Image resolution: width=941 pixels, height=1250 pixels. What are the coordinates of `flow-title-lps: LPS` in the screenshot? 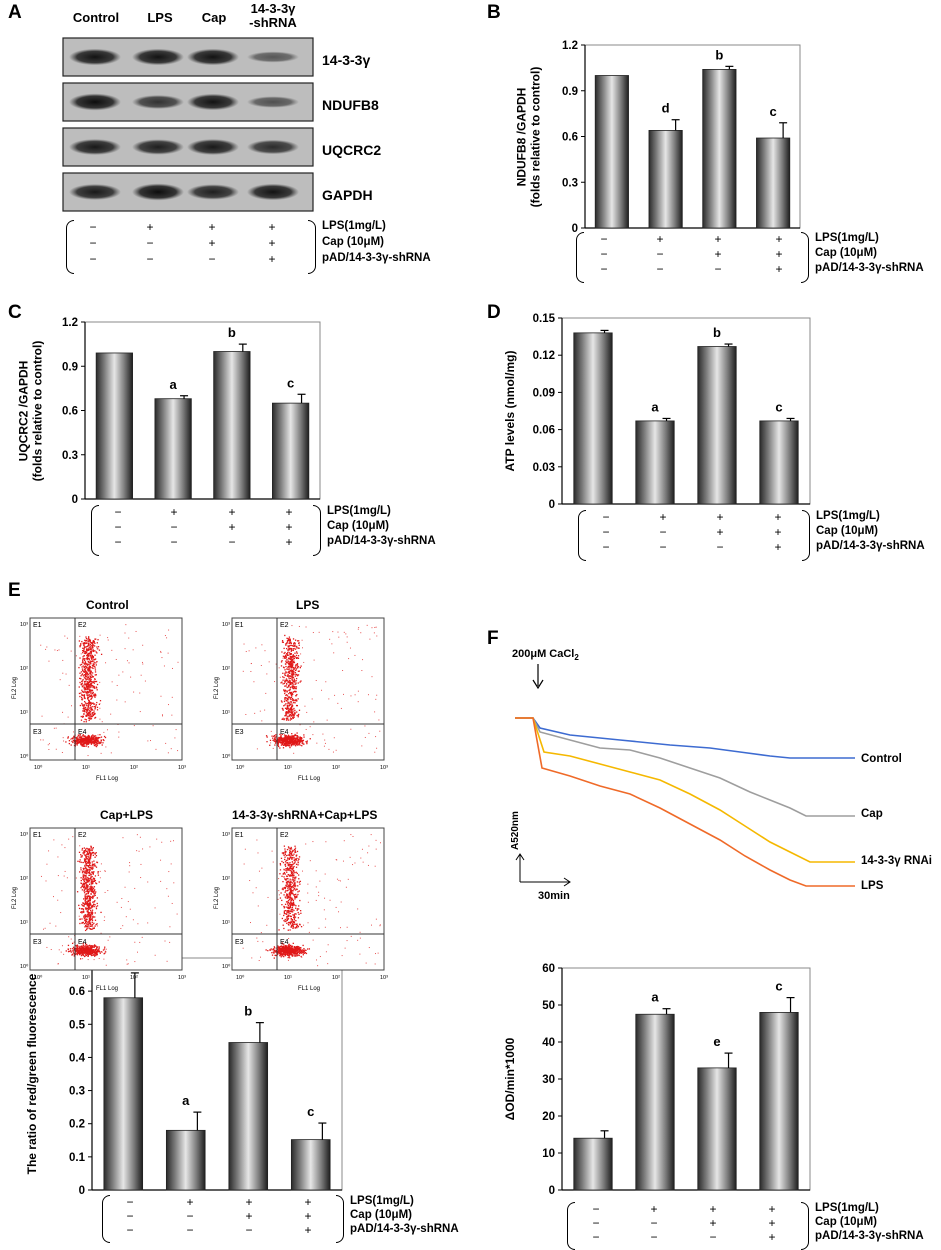 It's located at (308, 605).